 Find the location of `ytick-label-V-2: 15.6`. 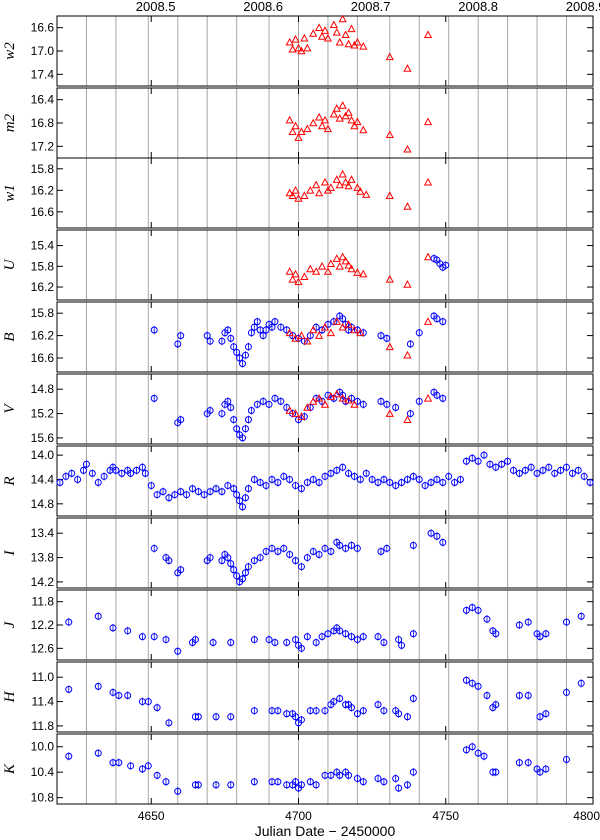

ytick-label-V-2: 15.6 is located at coordinates (43, 438).